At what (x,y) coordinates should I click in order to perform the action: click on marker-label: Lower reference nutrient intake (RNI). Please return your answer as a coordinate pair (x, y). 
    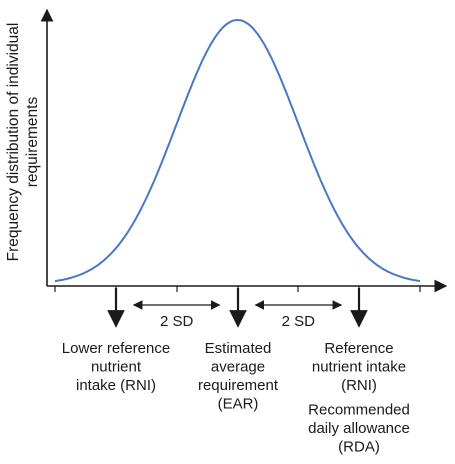
    Looking at the image, I should click on (116, 367).